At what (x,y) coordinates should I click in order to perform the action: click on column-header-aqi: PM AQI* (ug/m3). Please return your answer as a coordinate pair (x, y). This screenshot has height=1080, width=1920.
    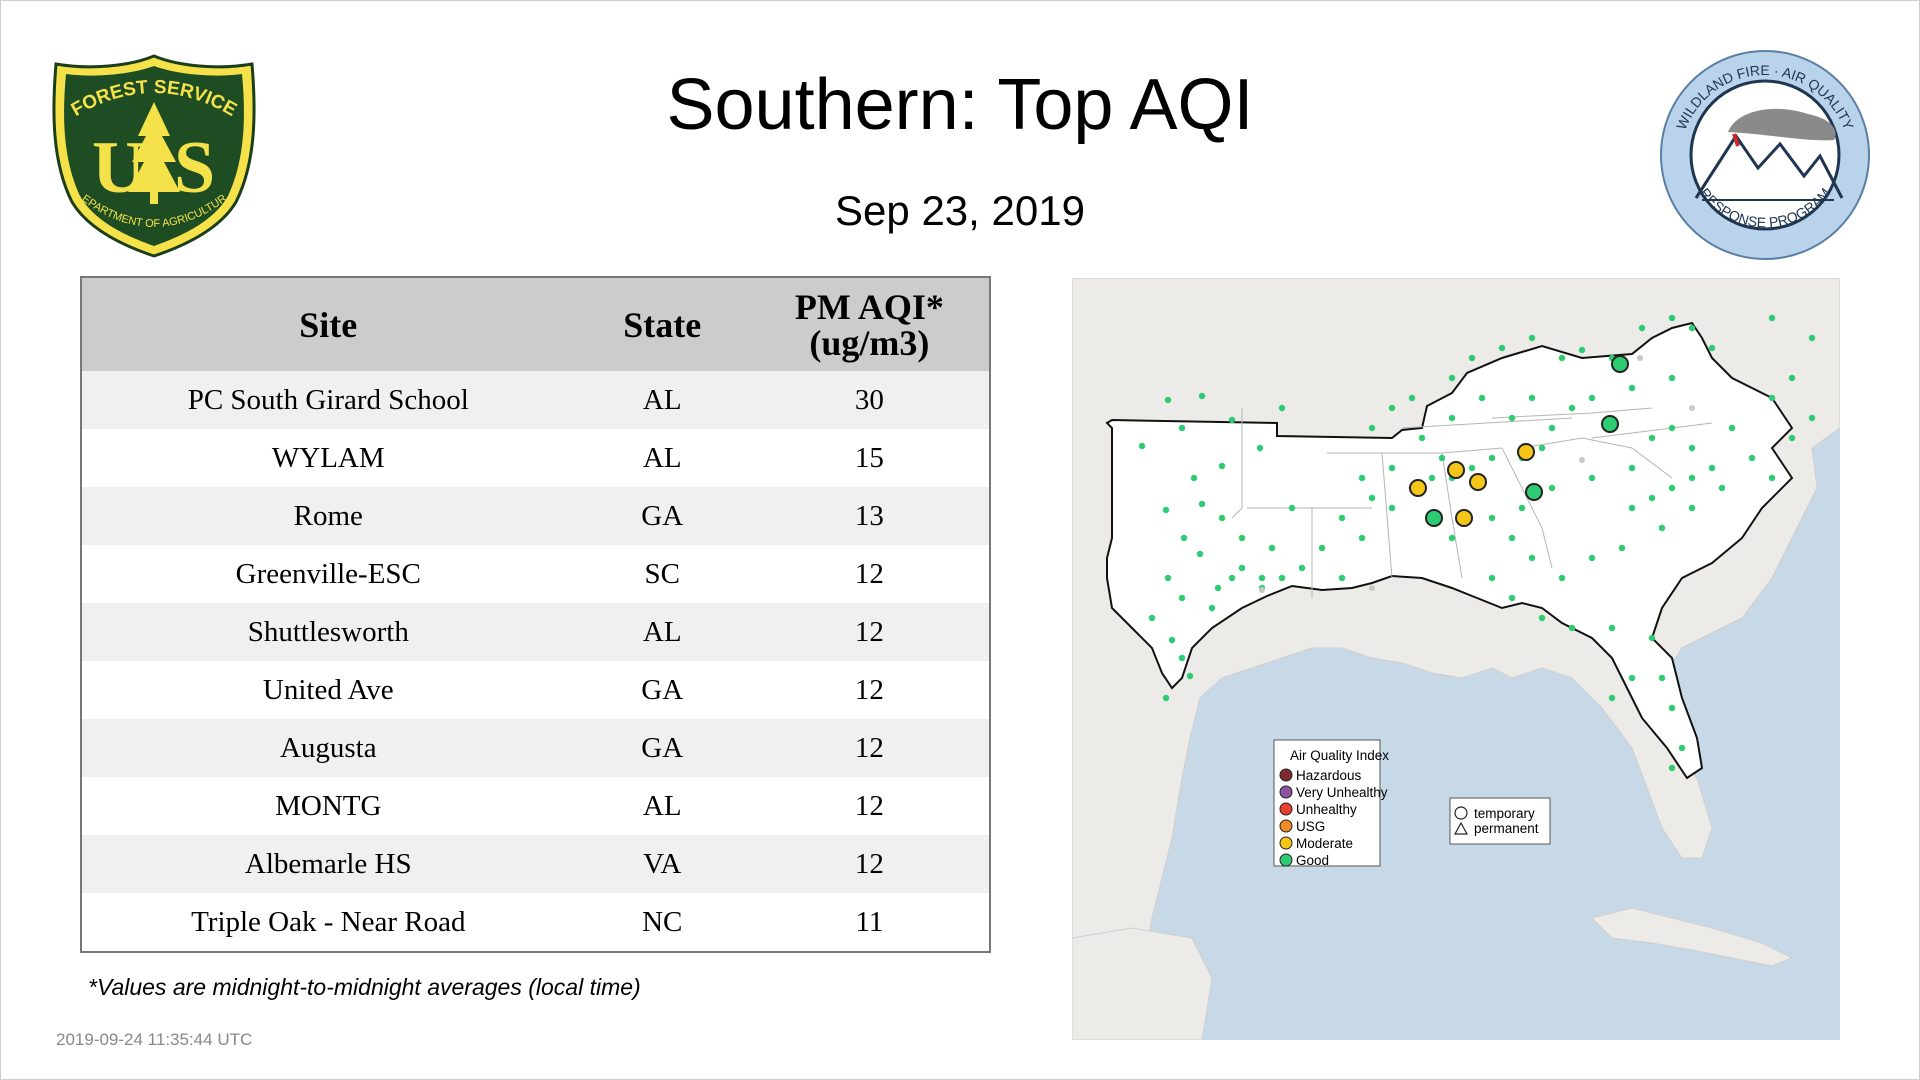
    Looking at the image, I should click on (869, 324).